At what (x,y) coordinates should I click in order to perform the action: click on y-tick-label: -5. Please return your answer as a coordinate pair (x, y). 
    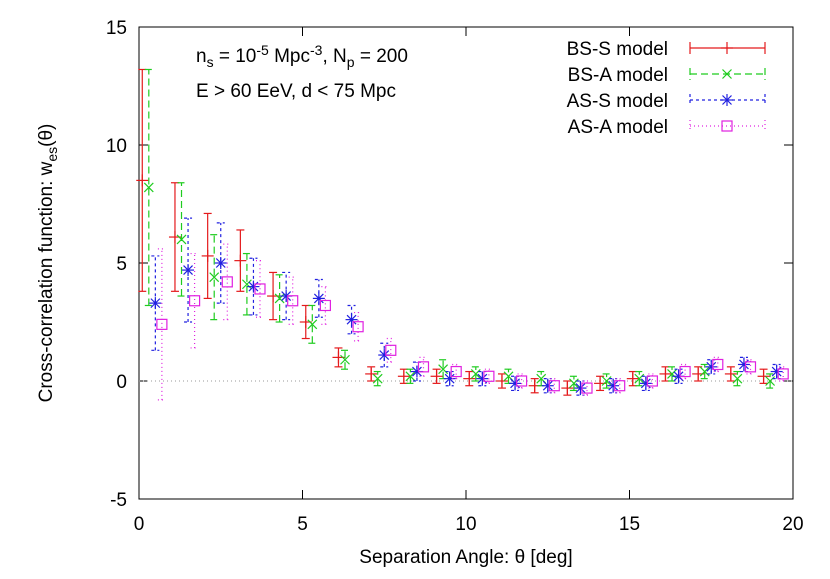
    Looking at the image, I should click on (118, 500).